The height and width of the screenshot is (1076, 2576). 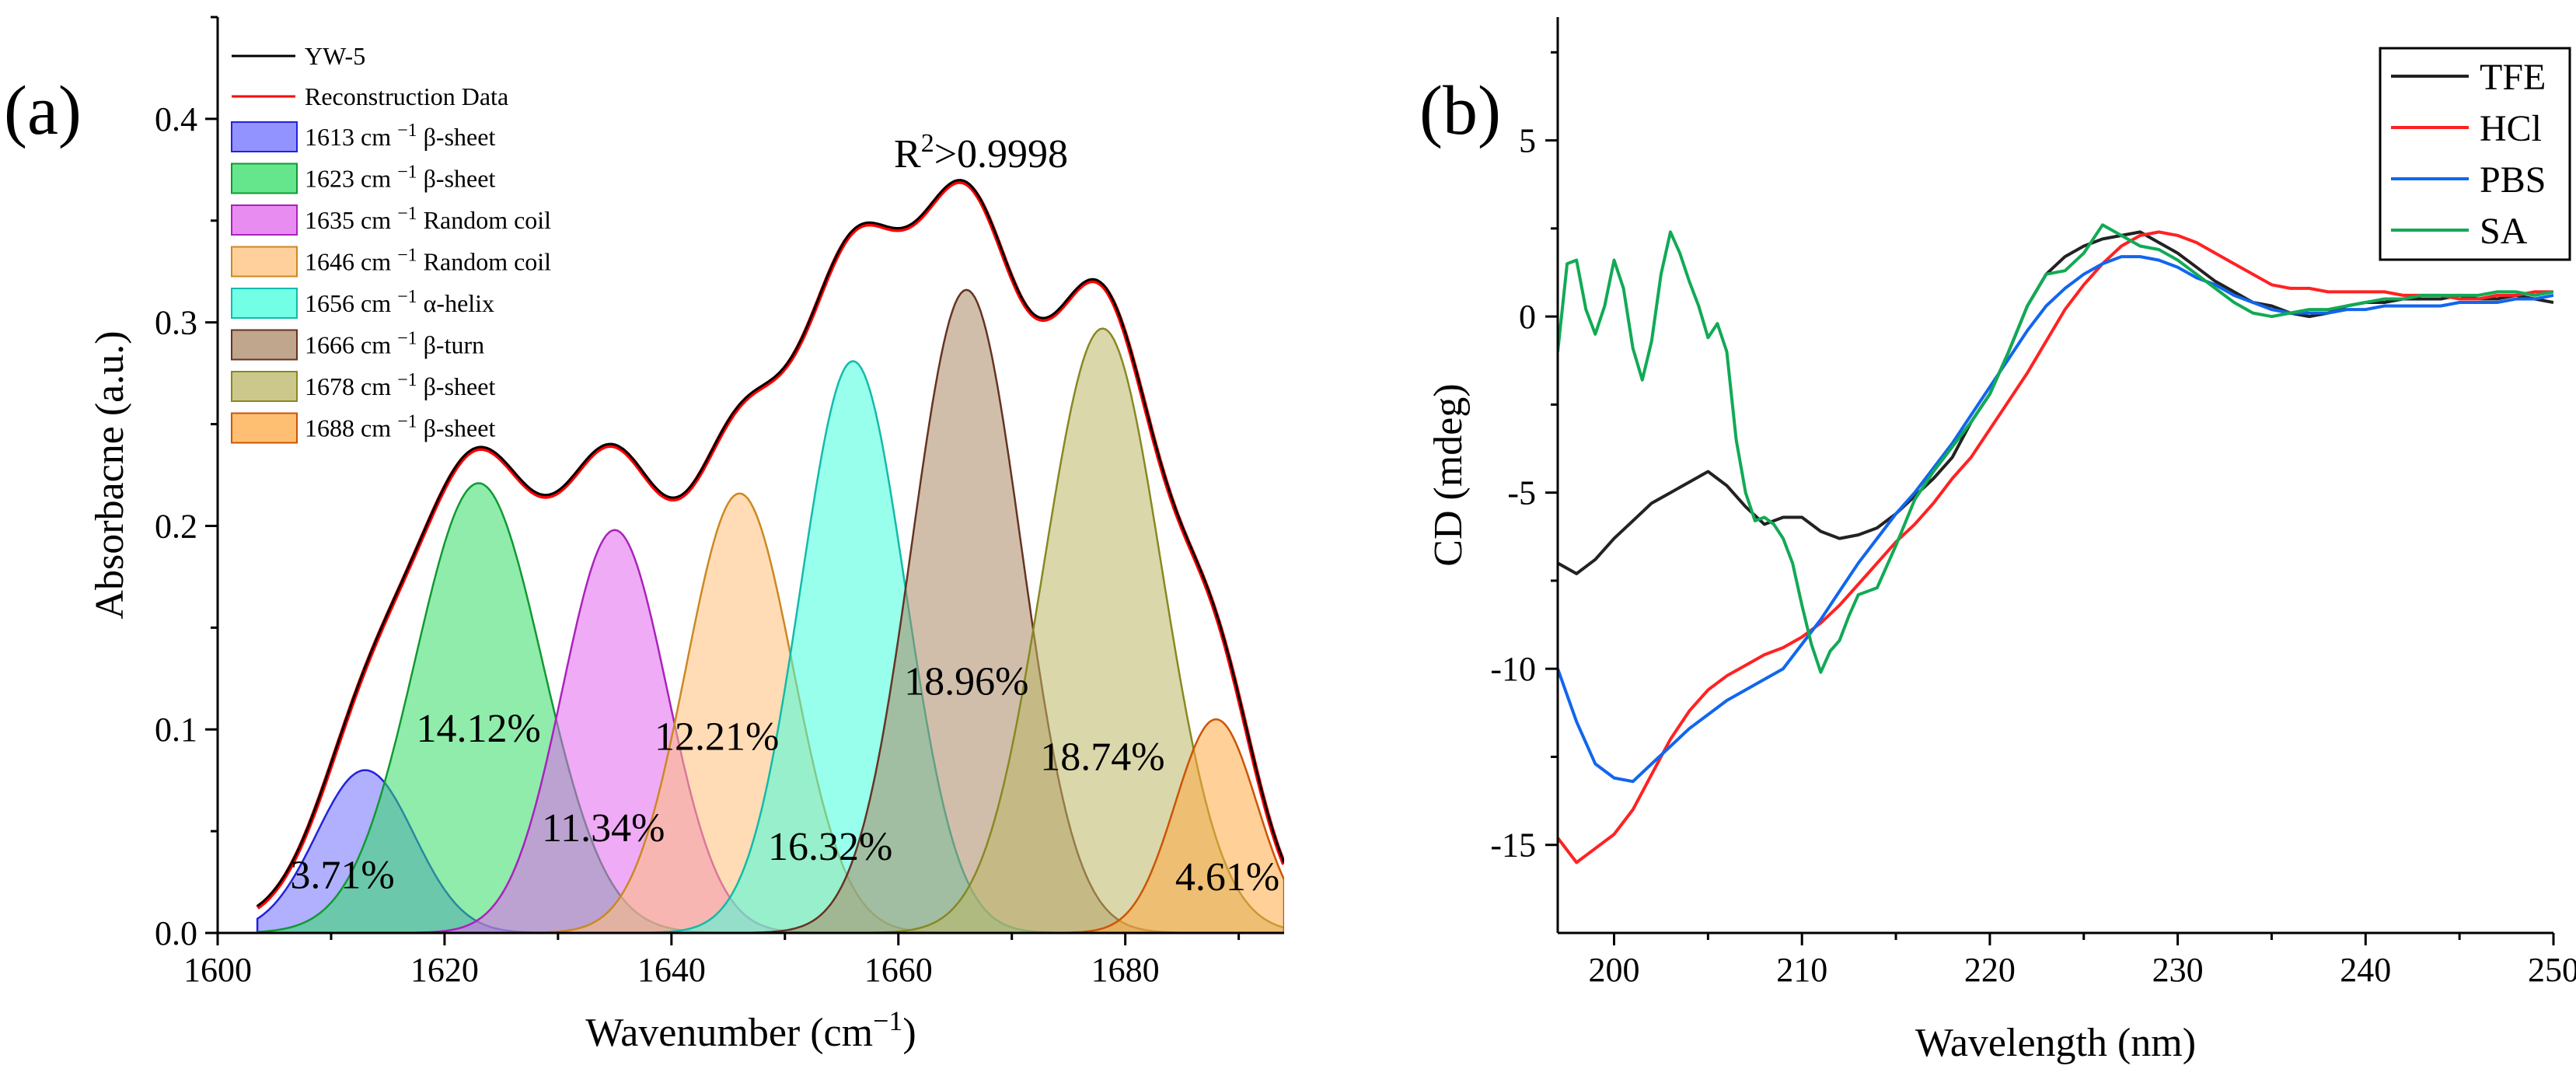 What do you see at coordinates (966, 682) in the screenshot?
I see `percent-label-1666: 18.96%` at bounding box center [966, 682].